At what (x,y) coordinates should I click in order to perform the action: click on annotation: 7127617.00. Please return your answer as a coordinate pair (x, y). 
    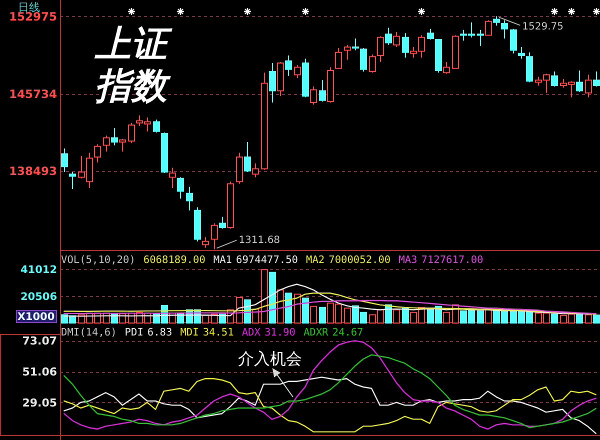
    Looking at the image, I should click on (452, 260).